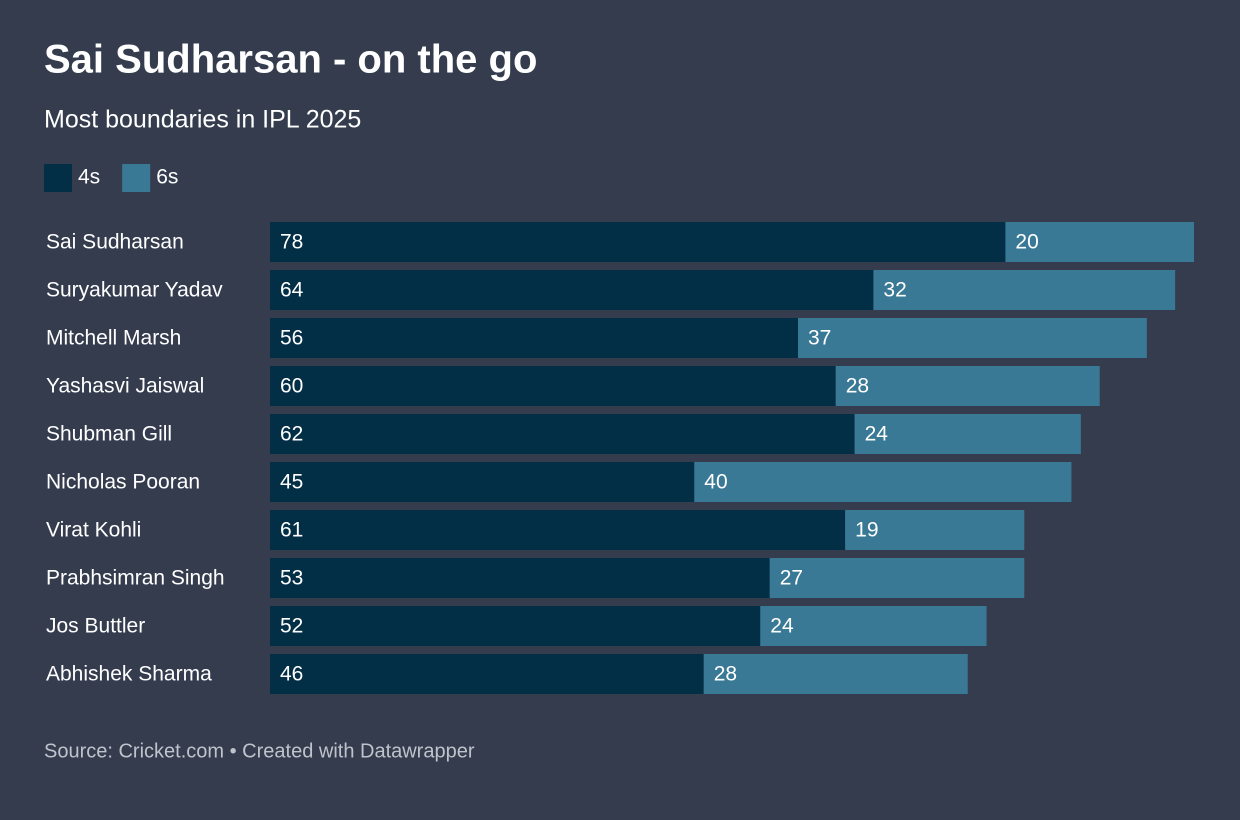  Describe the element at coordinates (291, 530) in the screenshot. I see `value-label: 61` at that location.